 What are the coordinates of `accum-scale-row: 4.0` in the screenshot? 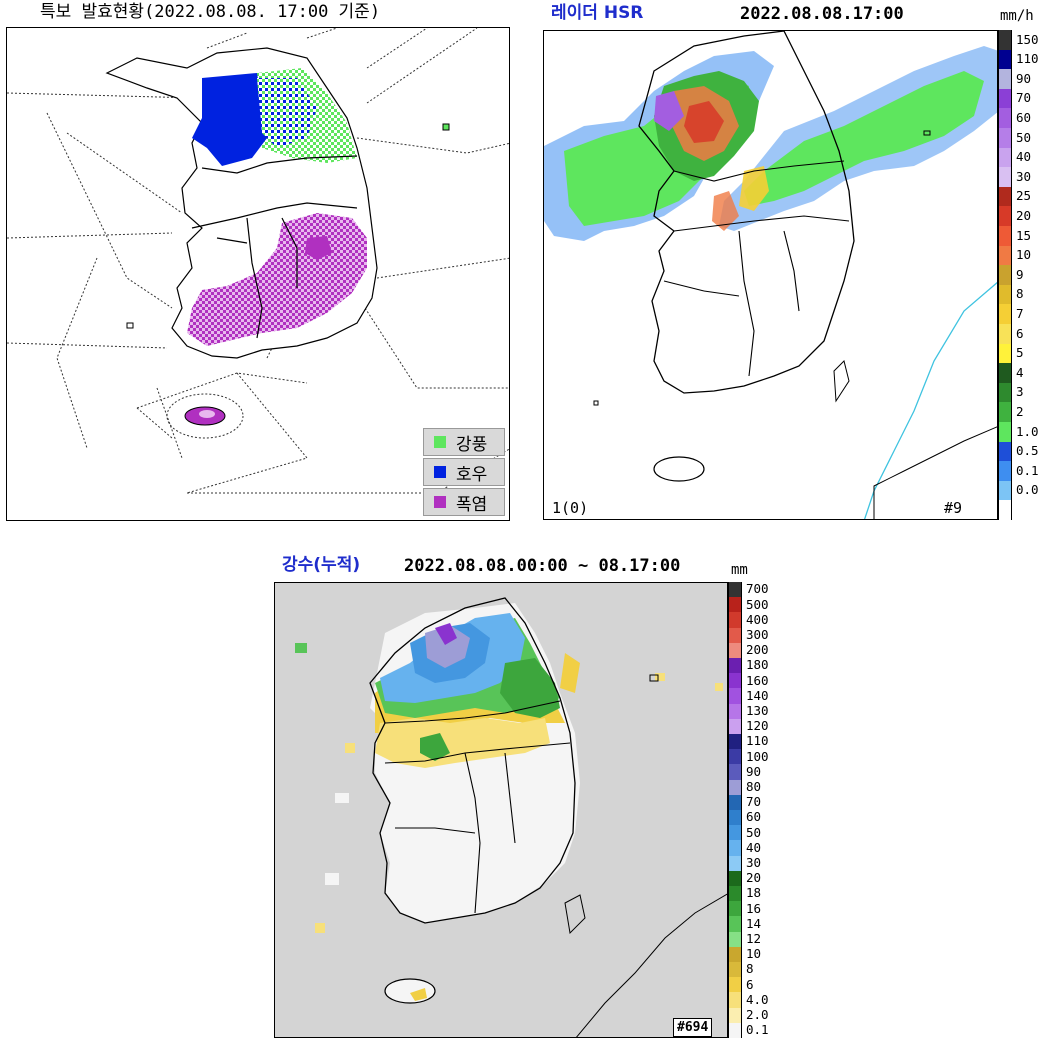 It's located at (748, 999).